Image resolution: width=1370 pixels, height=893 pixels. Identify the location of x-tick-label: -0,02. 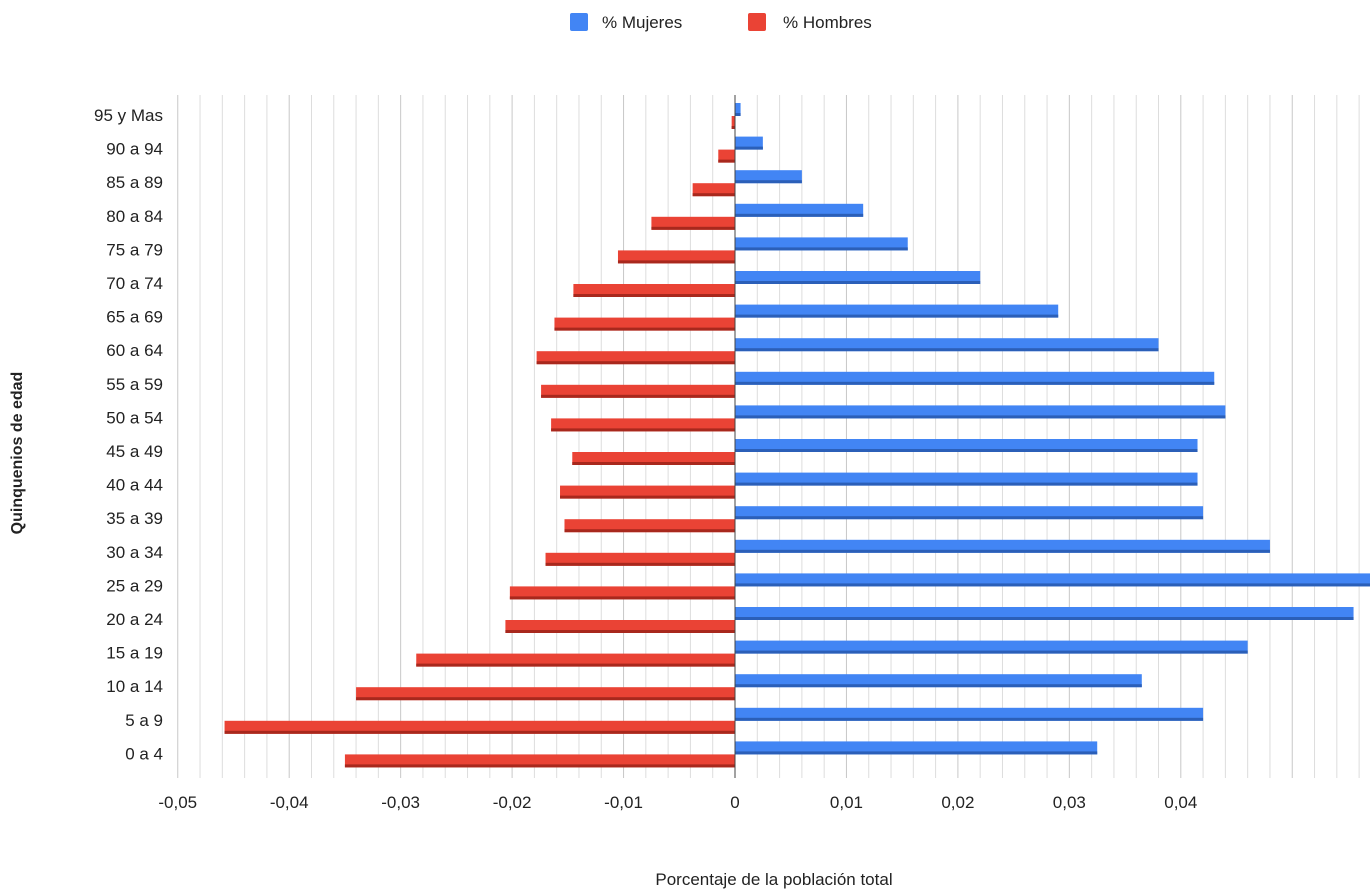
(512, 802).